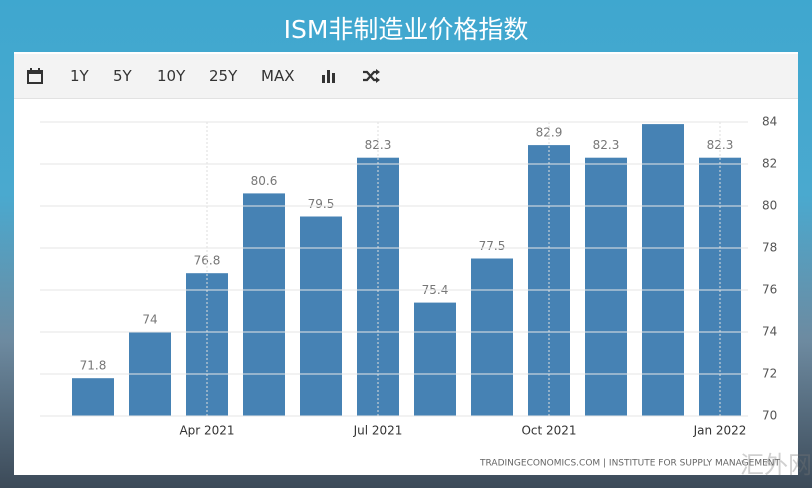 Image resolution: width=812 pixels, height=488 pixels. Describe the element at coordinates (378, 431) in the screenshot. I see `x-tick-label: Jul 2021` at that location.